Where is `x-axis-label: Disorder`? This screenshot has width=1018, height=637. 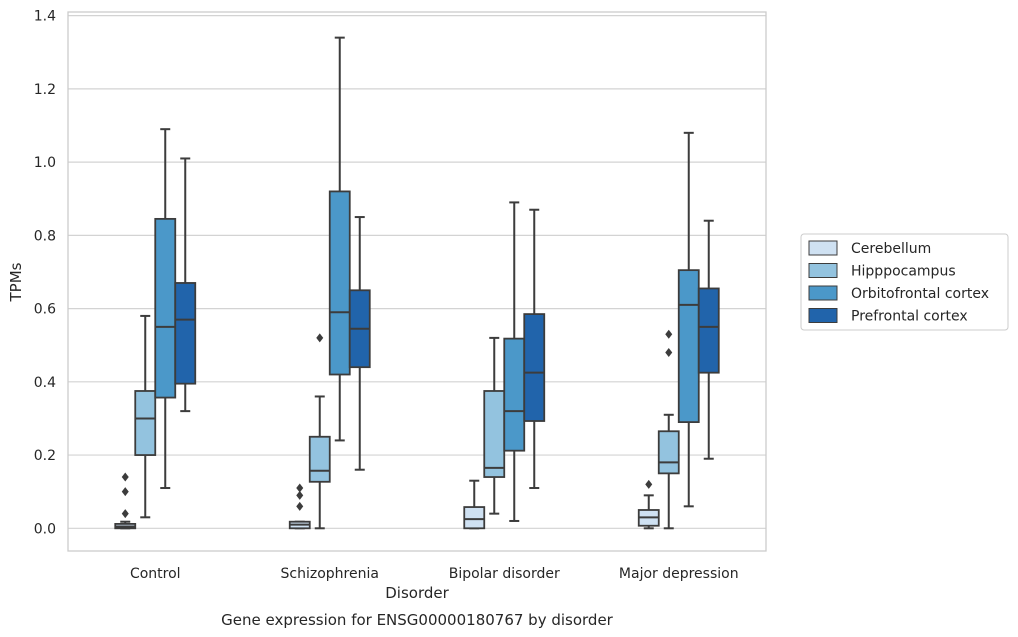
x-axis-label: Disorder is located at coordinates (417, 593).